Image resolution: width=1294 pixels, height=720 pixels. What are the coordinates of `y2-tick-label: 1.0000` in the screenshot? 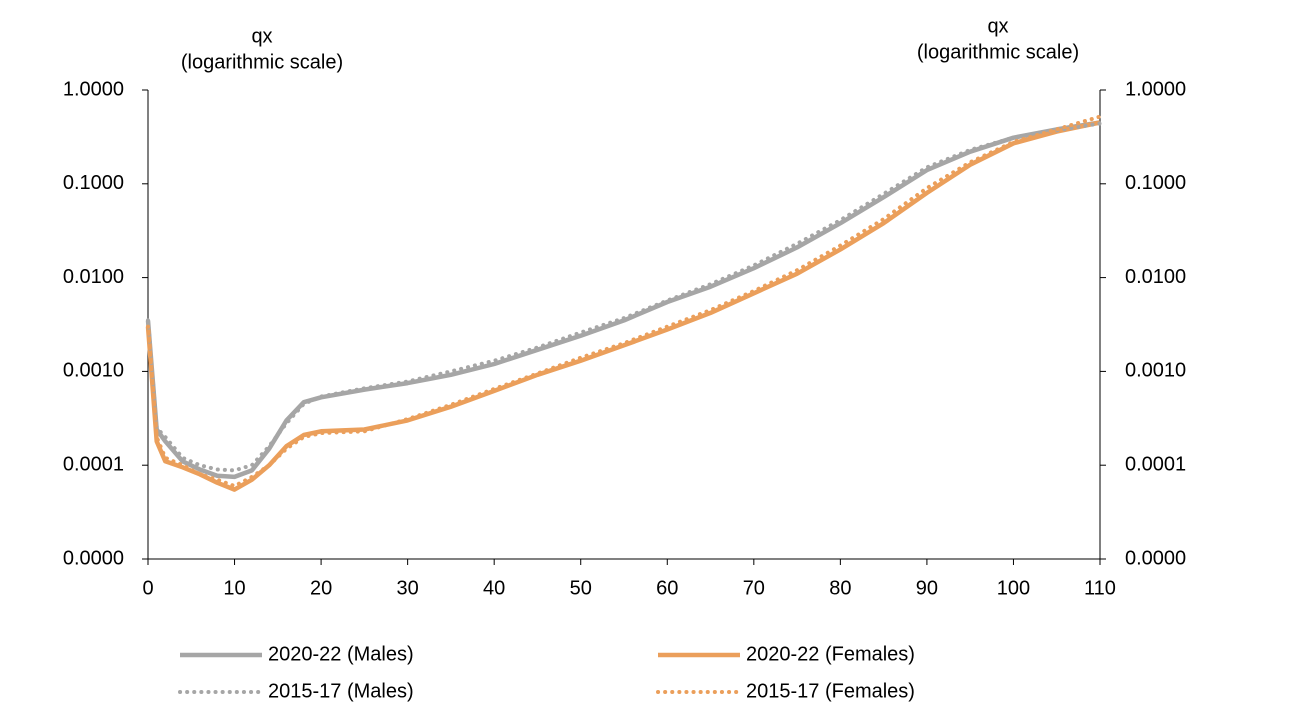 It's located at (1155, 89).